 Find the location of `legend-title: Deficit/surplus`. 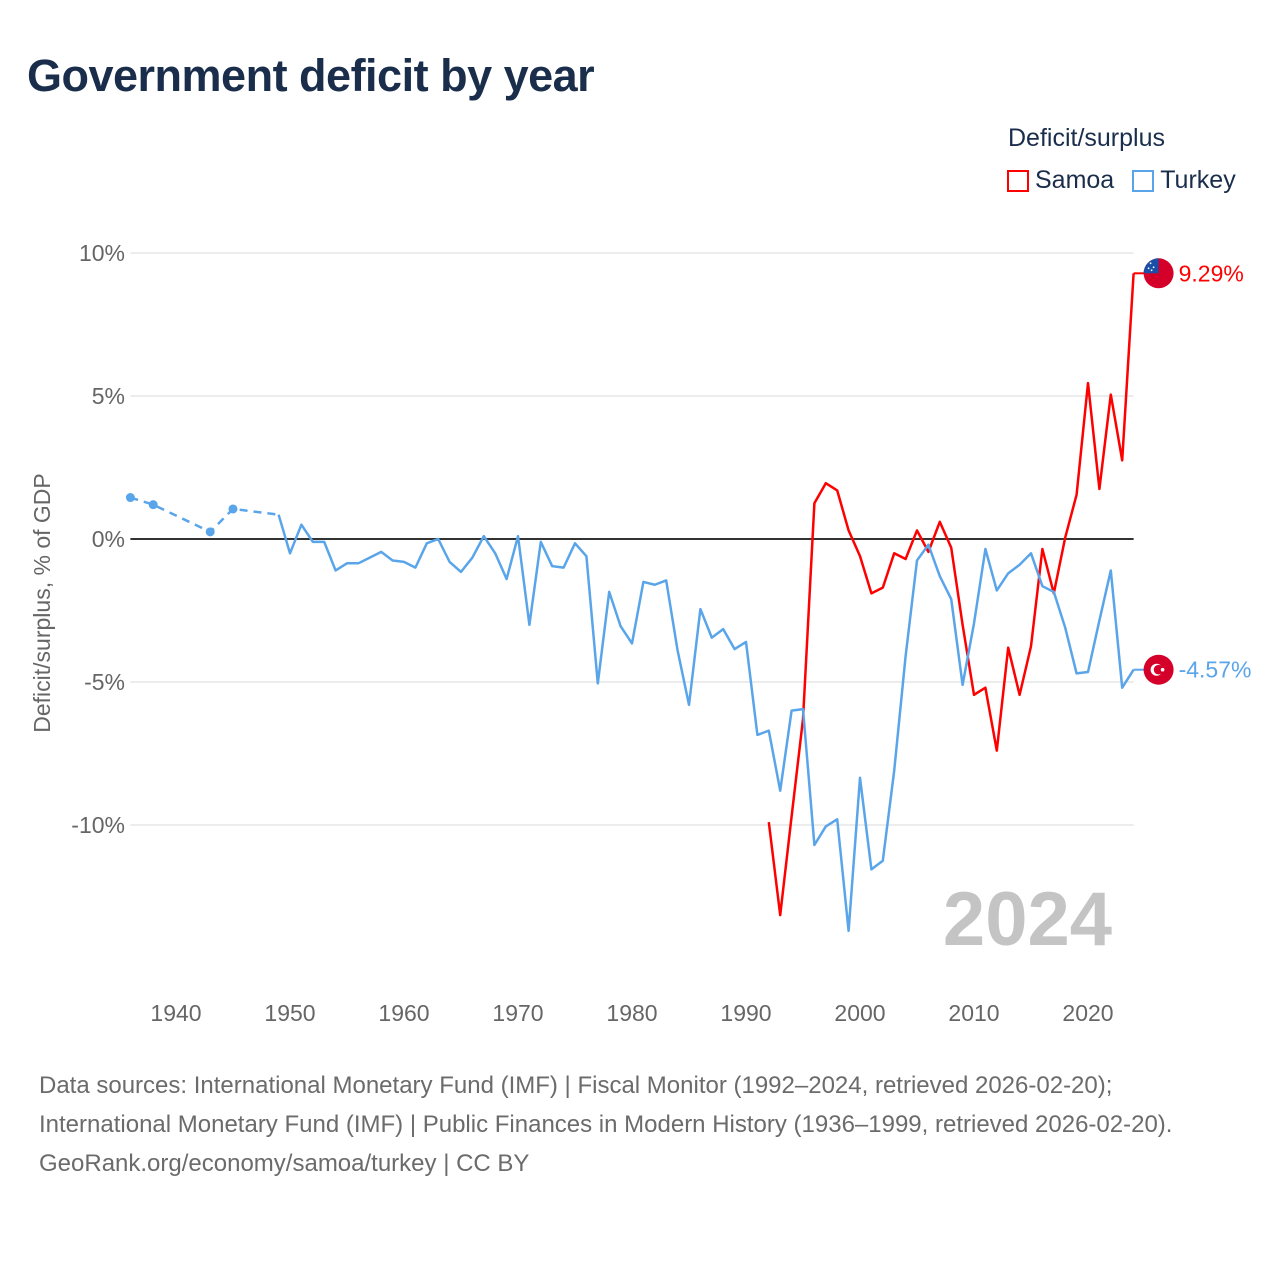

legend-title: Deficit/surplus is located at coordinates (1086, 138).